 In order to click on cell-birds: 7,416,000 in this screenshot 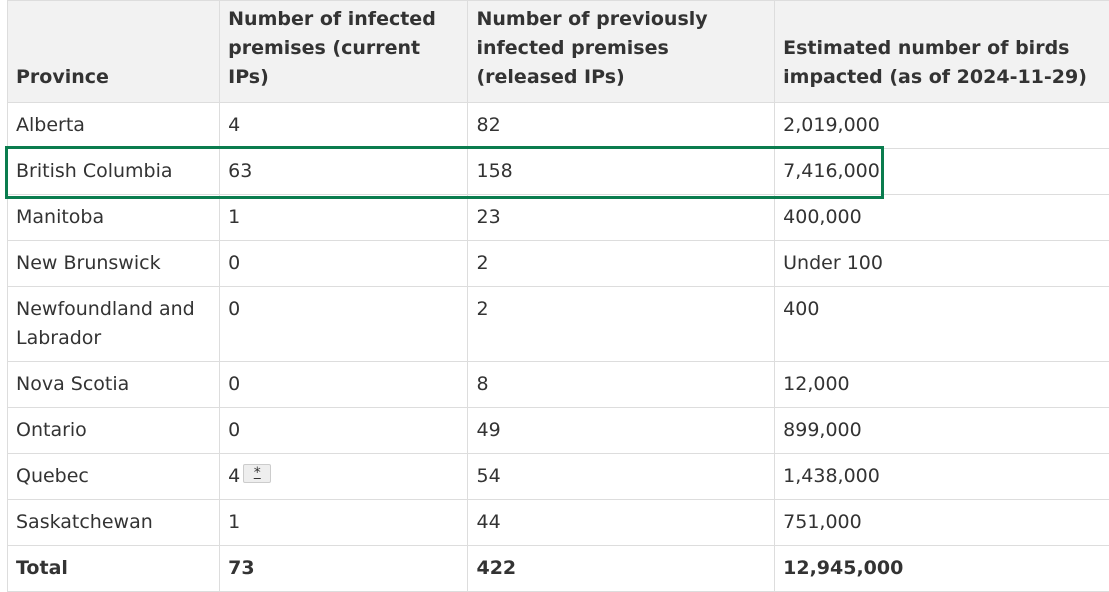, I will do `click(942, 172)`.